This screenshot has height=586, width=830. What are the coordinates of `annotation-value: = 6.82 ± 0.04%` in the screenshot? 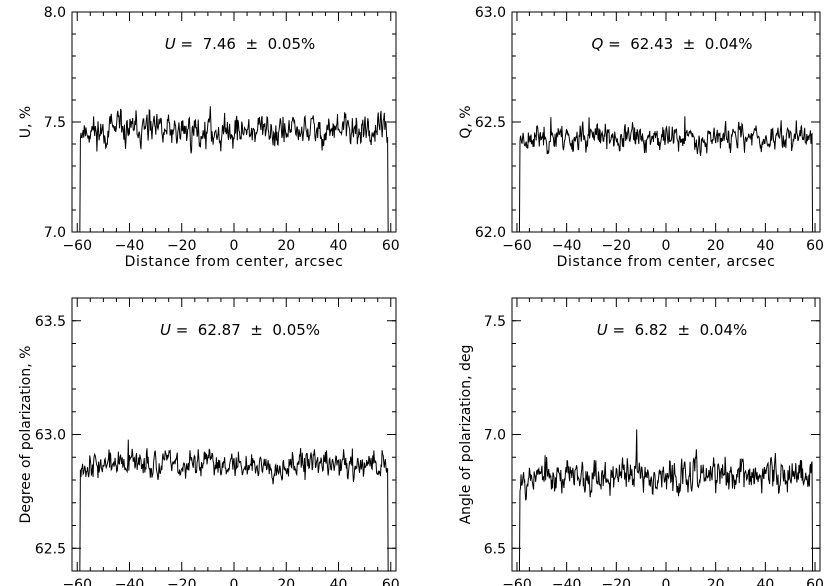 It's located at (678, 330).